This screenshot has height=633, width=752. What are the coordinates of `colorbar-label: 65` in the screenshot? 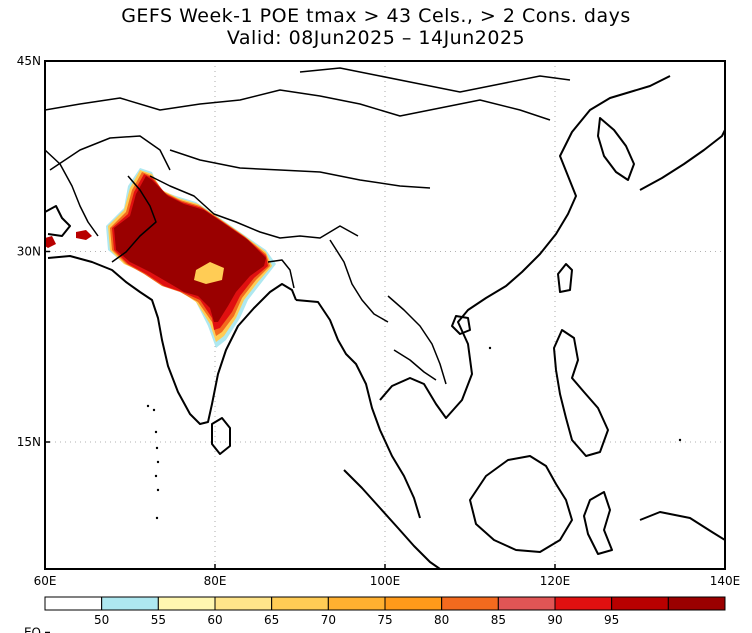 It's located at (271, 620).